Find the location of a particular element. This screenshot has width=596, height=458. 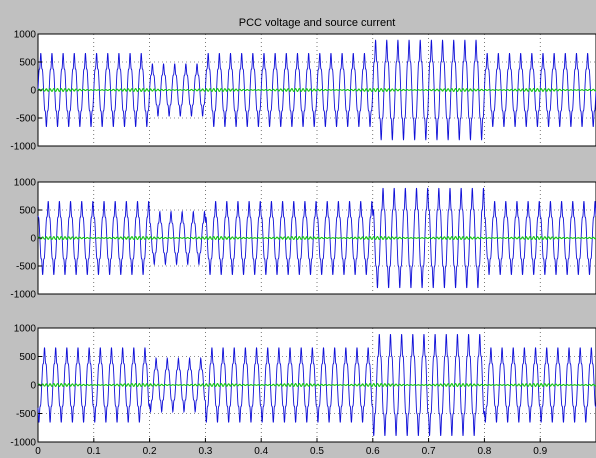

xtick-label: 0 is located at coordinates (38, 451).